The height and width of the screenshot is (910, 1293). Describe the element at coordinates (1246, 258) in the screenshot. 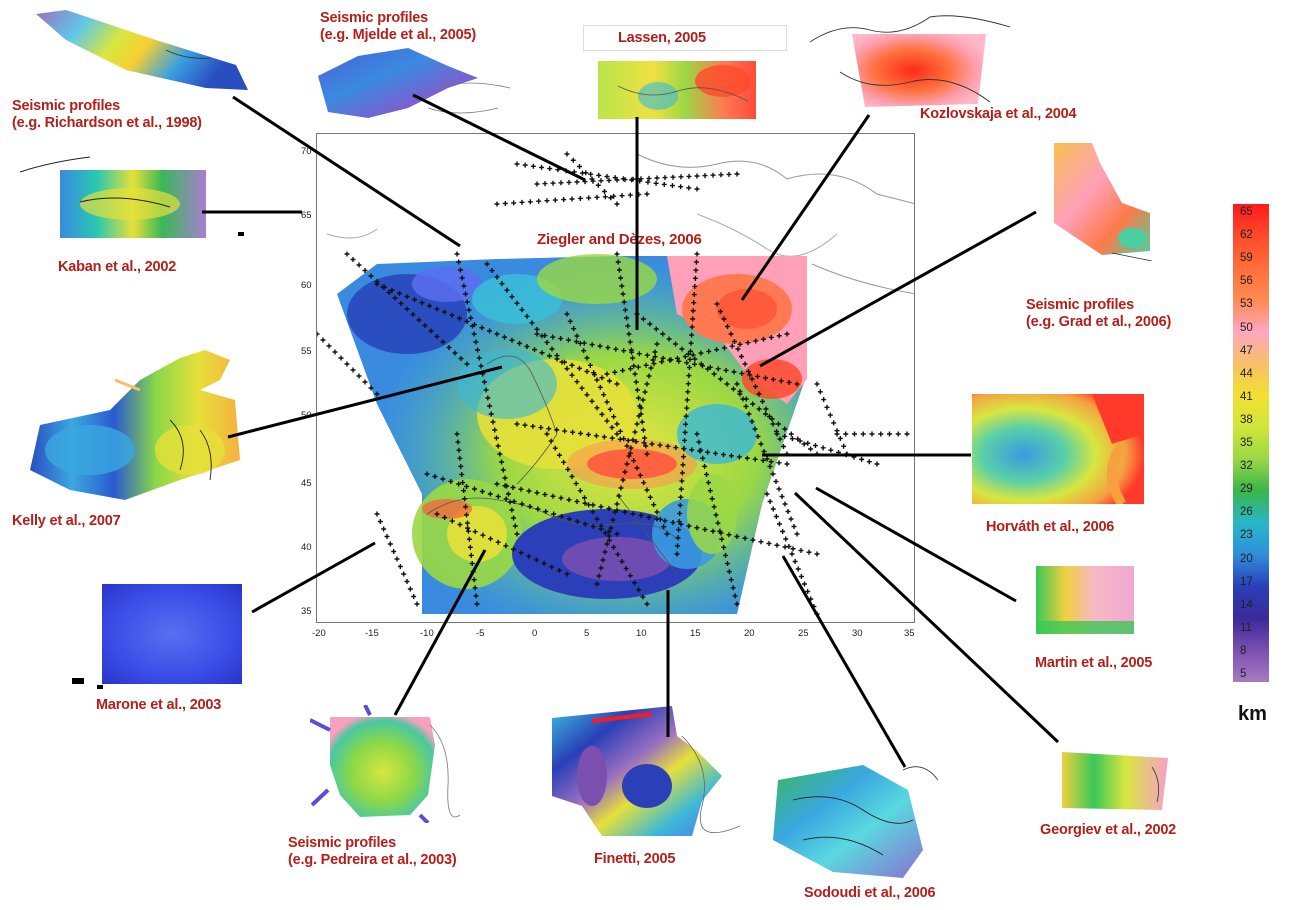

I see `colorbar-tick-label: 59` at that location.